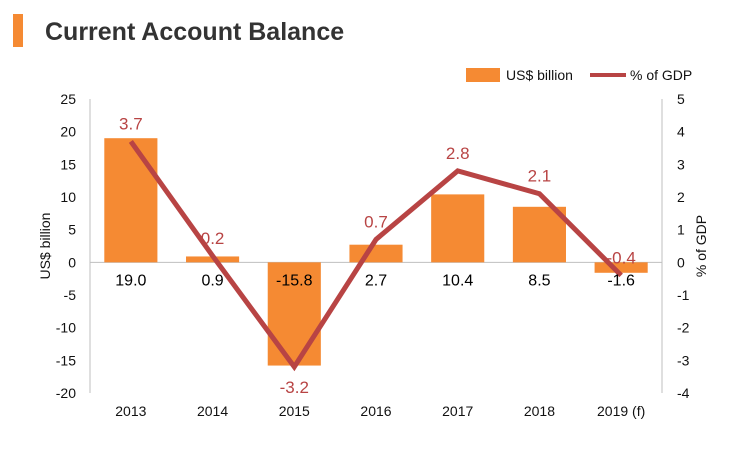  What do you see at coordinates (72, 262) in the screenshot?
I see `left-tick-label: 0` at bounding box center [72, 262].